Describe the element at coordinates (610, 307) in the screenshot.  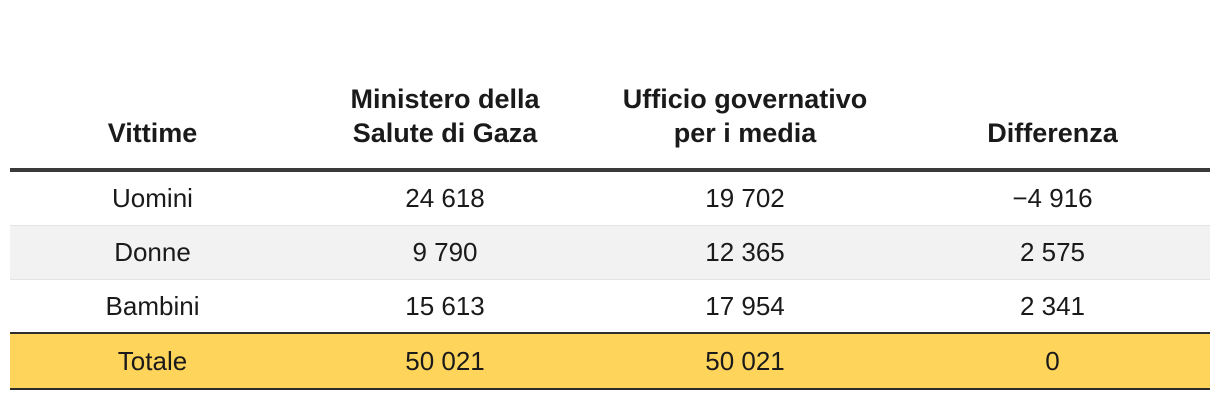
I see `table-row-bambini: Bambini 15 613 17 954 2 341` at that location.